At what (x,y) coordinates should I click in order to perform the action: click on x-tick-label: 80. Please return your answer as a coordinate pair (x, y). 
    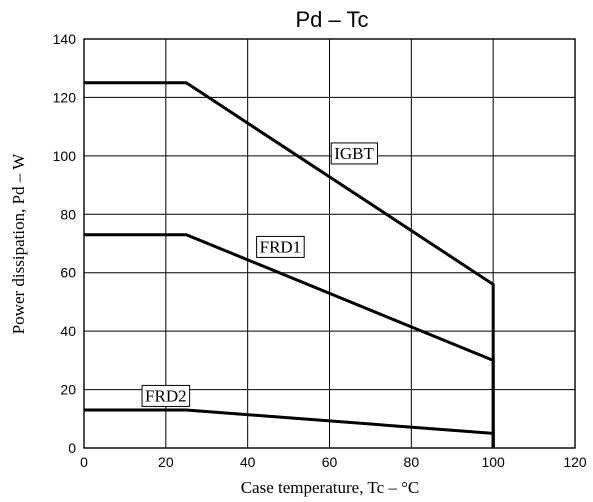
    Looking at the image, I should click on (412, 462).